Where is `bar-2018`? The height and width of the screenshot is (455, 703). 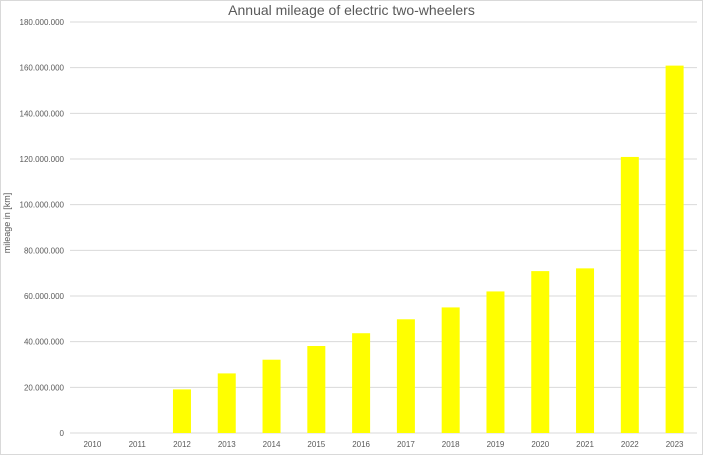 bar-2018 is located at coordinates (450, 370).